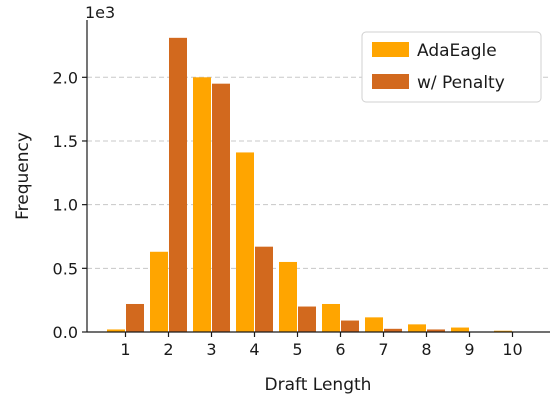 This screenshot has width=554, height=398. Describe the element at coordinates (457, 51) in the screenshot. I see `legend-label-adaeagle: AdaEagle` at that location.